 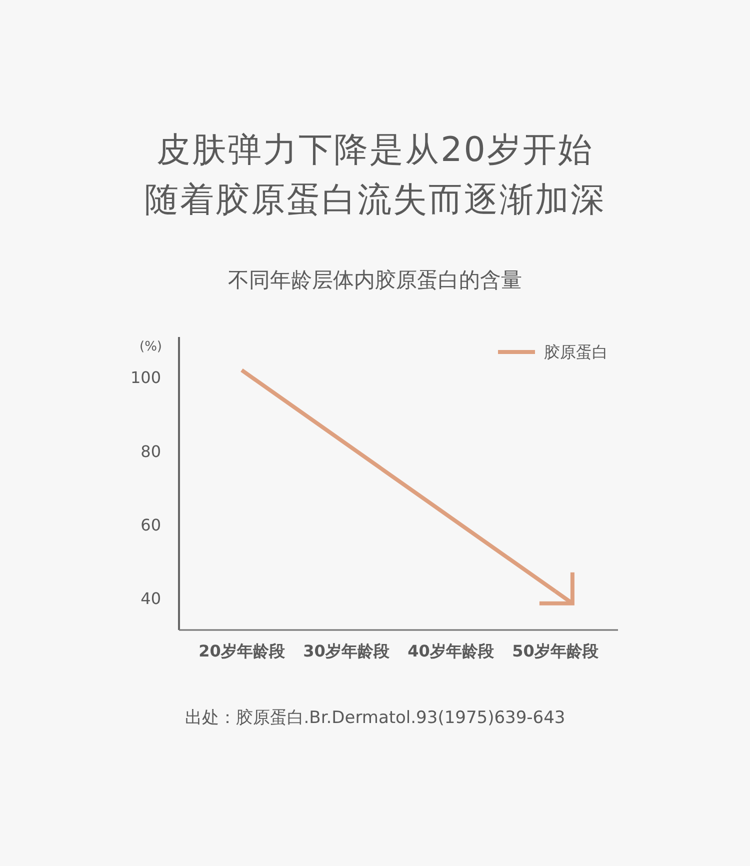 What do you see at coordinates (375, 718) in the screenshot?
I see `text: 出处：胶原蛋白.Br.Dermatol.93(1975)639-643` at bounding box center [375, 718].